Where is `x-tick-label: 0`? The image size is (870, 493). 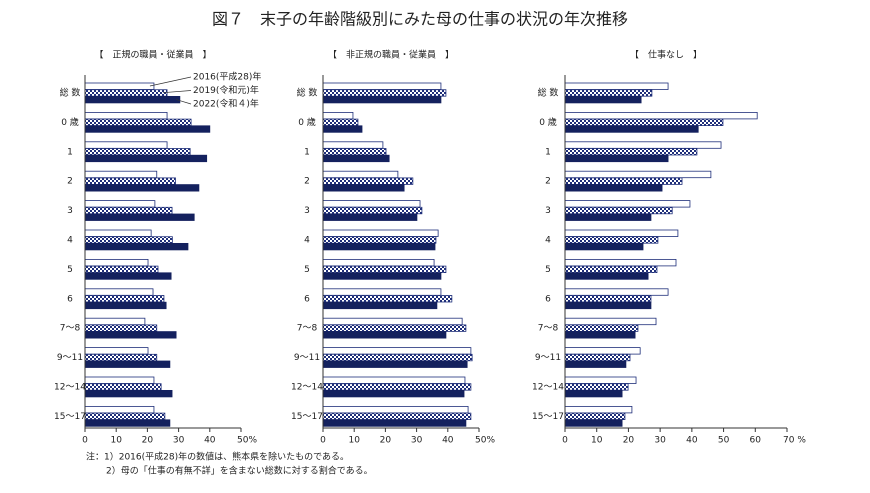 x-tick-label: 0 is located at coordinates (85, 441).